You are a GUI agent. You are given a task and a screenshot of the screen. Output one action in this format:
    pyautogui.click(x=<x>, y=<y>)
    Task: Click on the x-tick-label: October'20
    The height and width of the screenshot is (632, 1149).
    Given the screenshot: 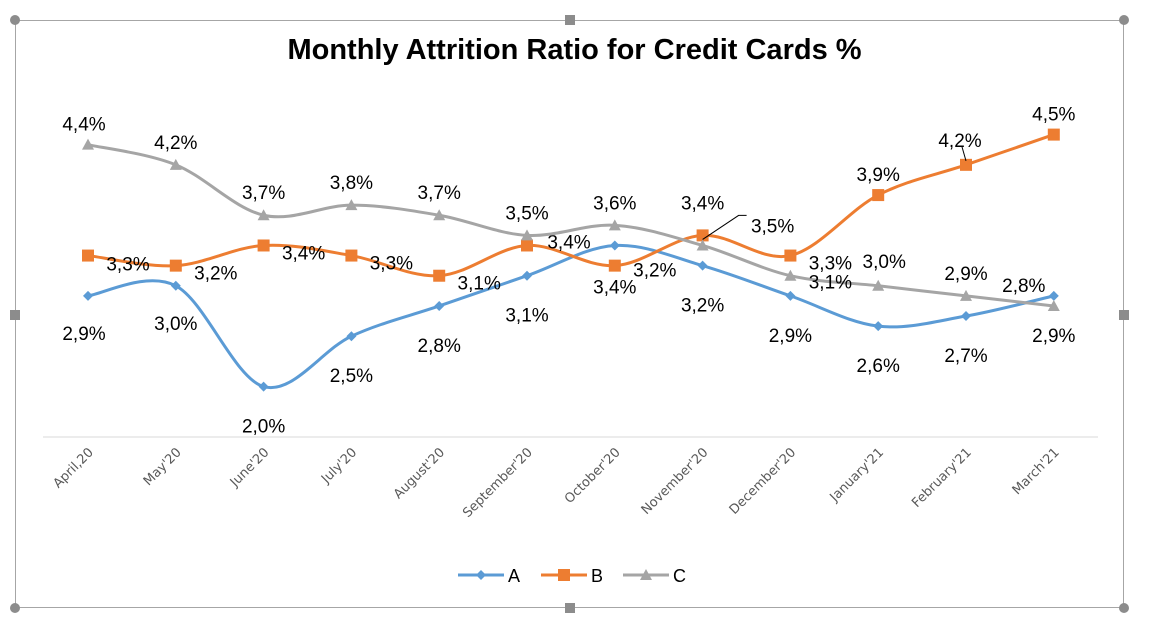 What is the action you would take?
    pyautogui.click(x=593, y=476)
    